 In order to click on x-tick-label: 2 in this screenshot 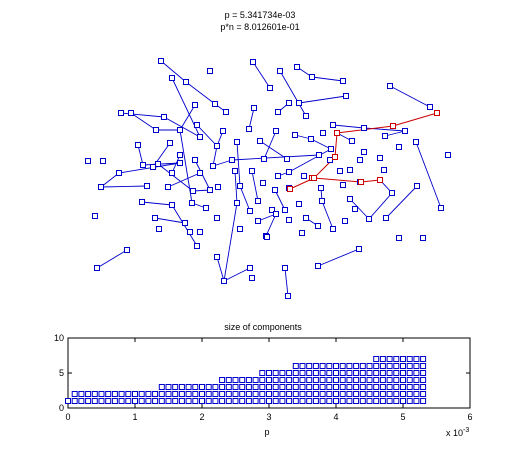, I will do `click(201, 417)`.